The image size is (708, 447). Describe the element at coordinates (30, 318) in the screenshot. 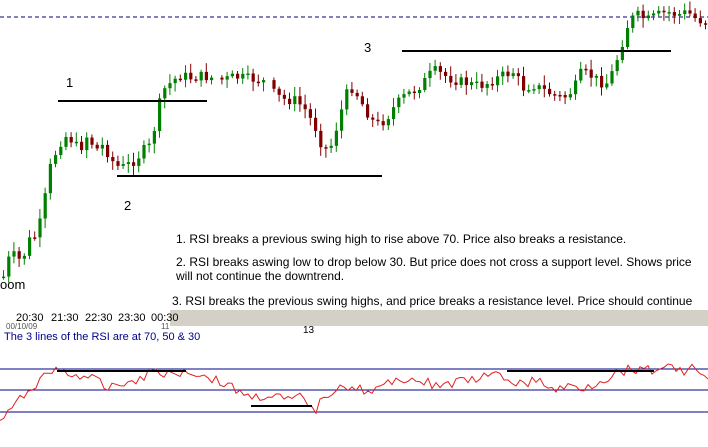

I see `x-tick-label: 20:30` at that location.